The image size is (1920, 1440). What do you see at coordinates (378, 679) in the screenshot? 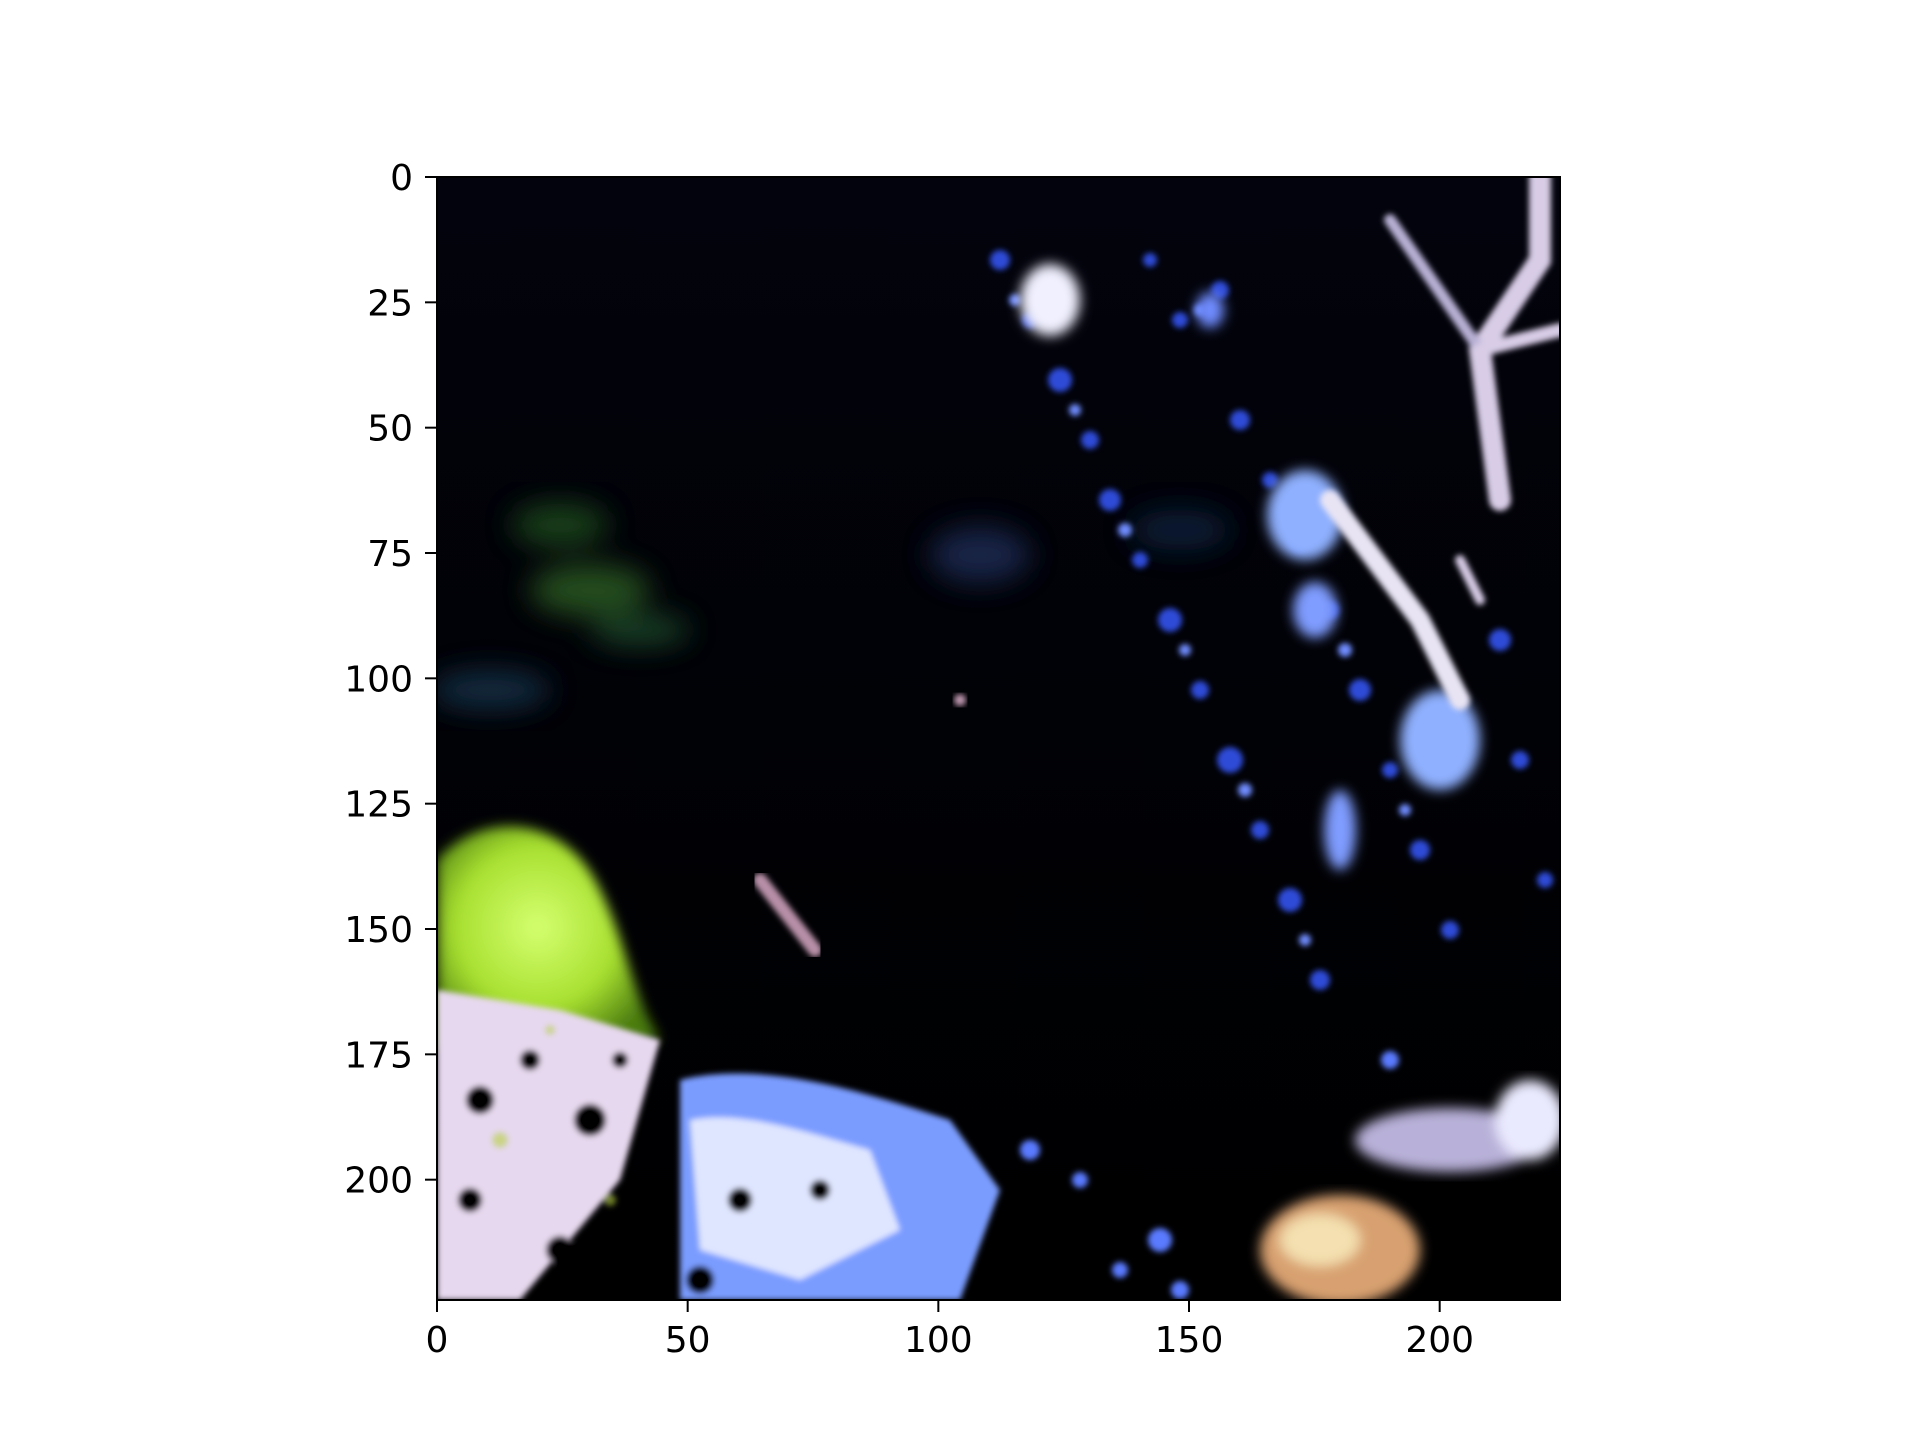
I see `y-tick-label: 100` at bounding box center [378, 679].